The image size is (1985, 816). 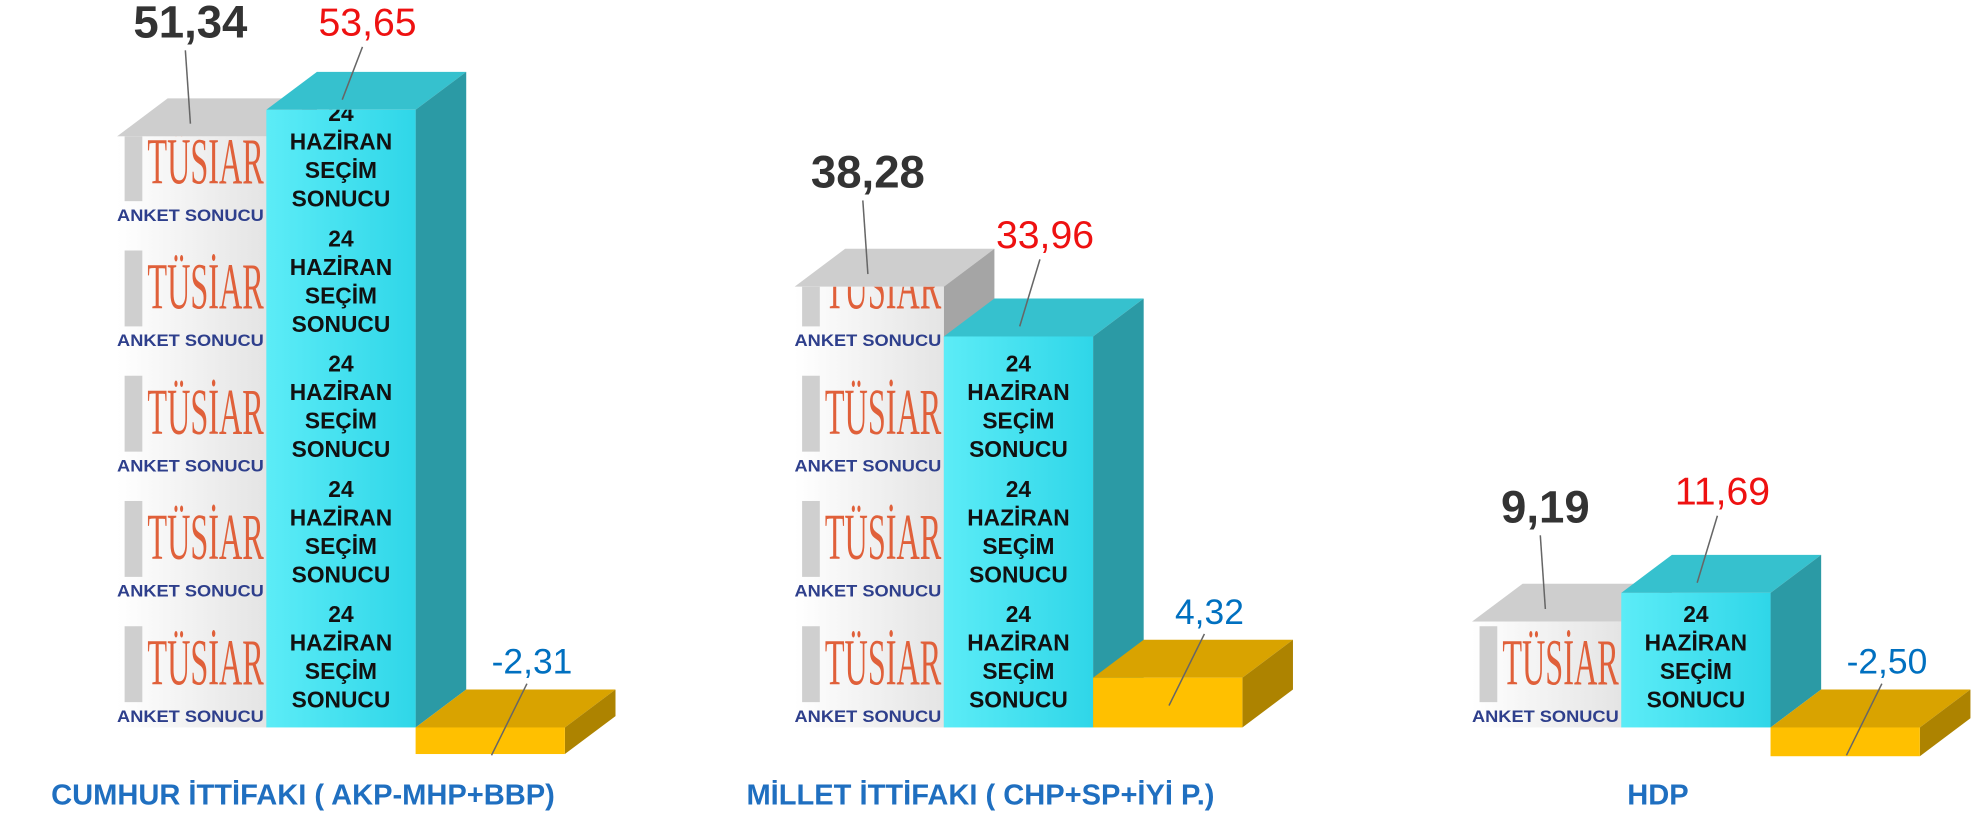 I want to click on value-label: 11,69, so click(x=1722, y=492).